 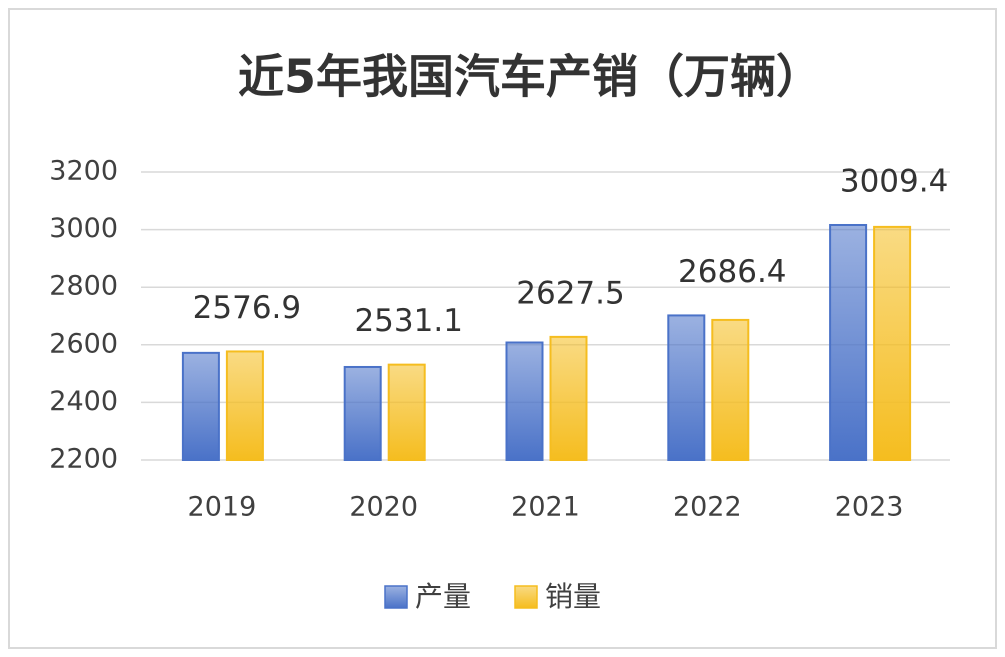 I want to click on x-tick-label: 2019, so click(x=222, y=507).